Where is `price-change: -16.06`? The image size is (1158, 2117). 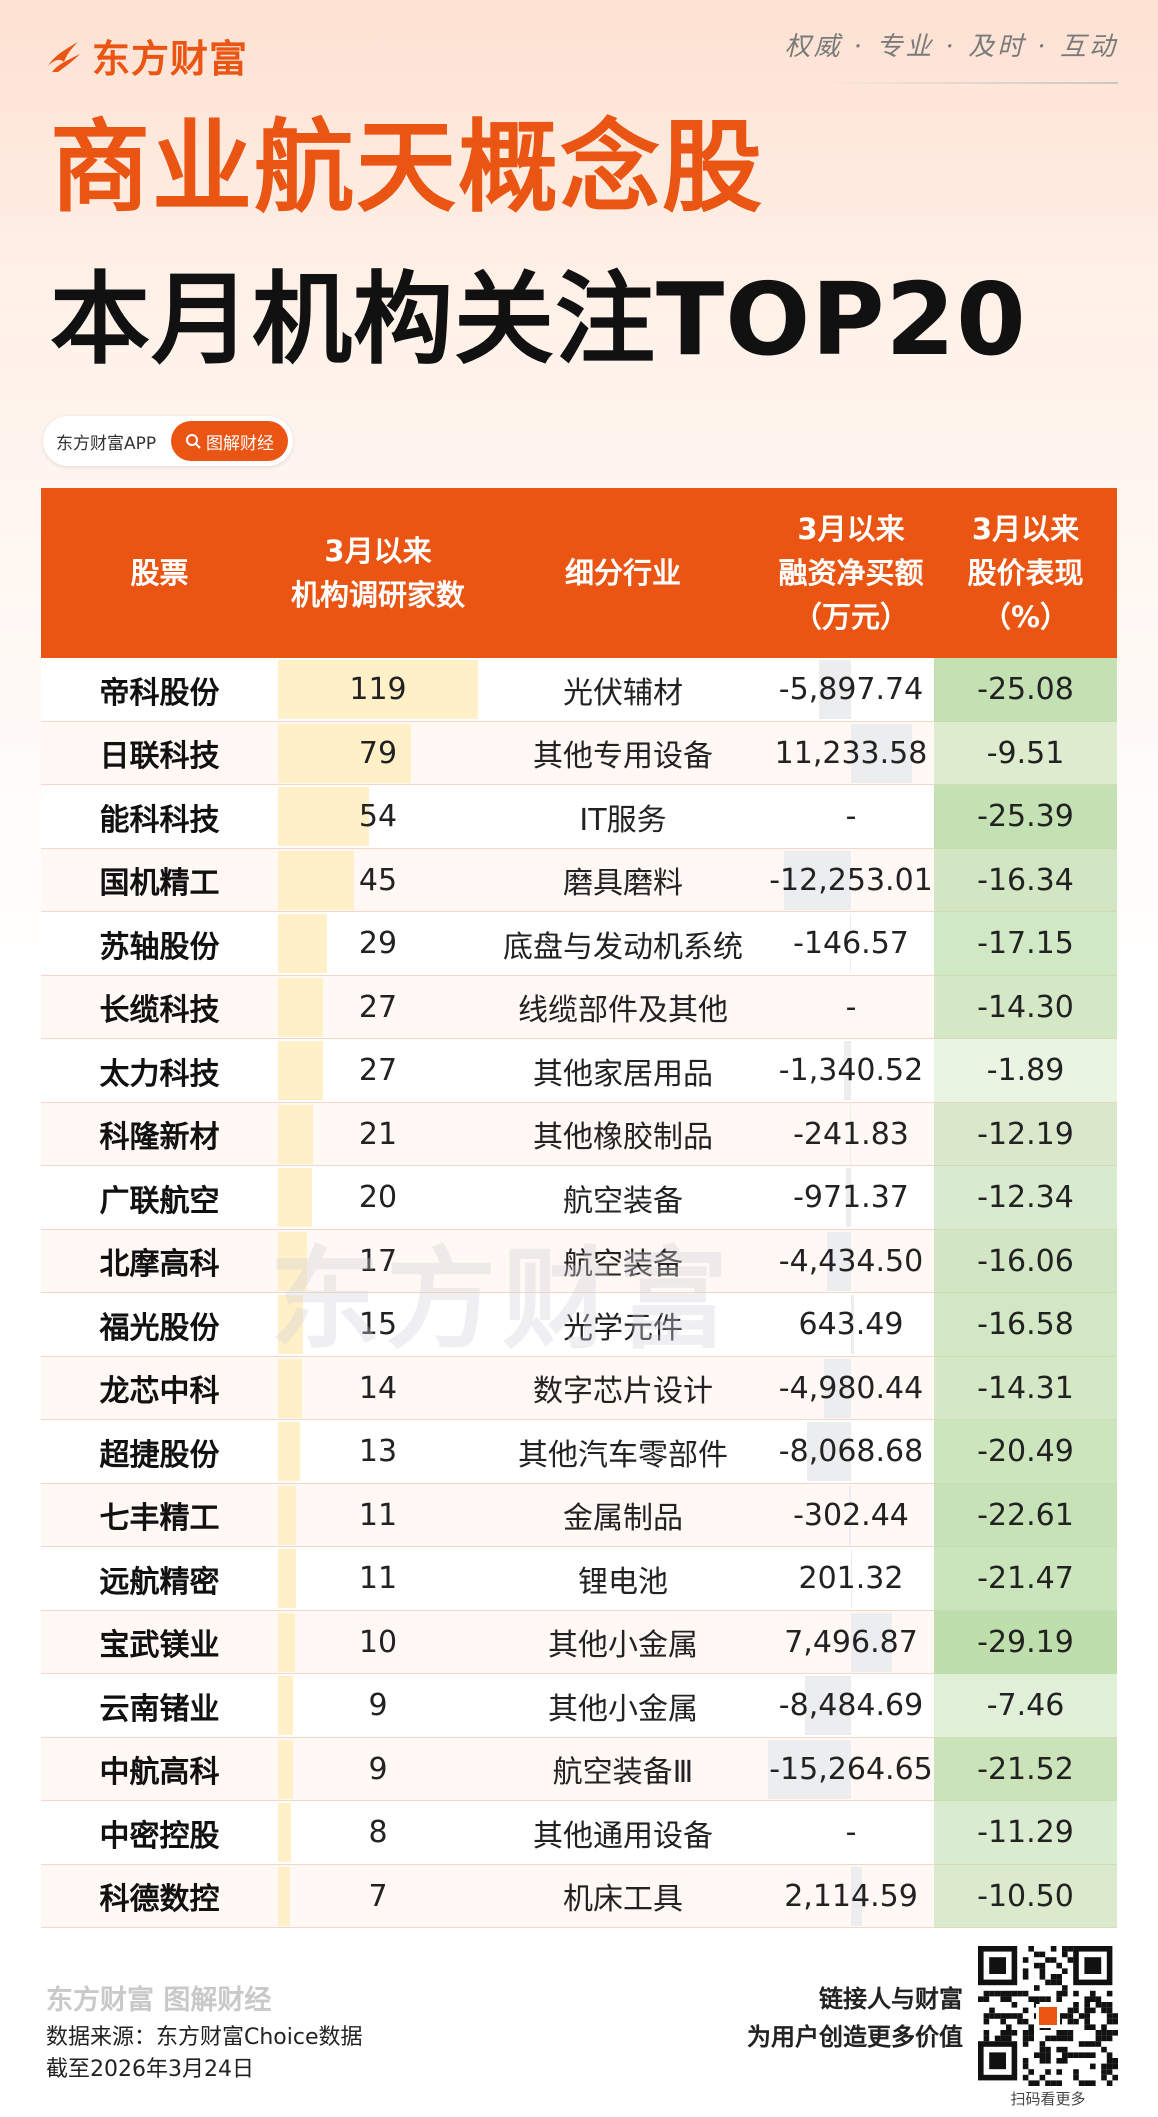
price-change: -16.06 is located at coordinates (1025, 1261).